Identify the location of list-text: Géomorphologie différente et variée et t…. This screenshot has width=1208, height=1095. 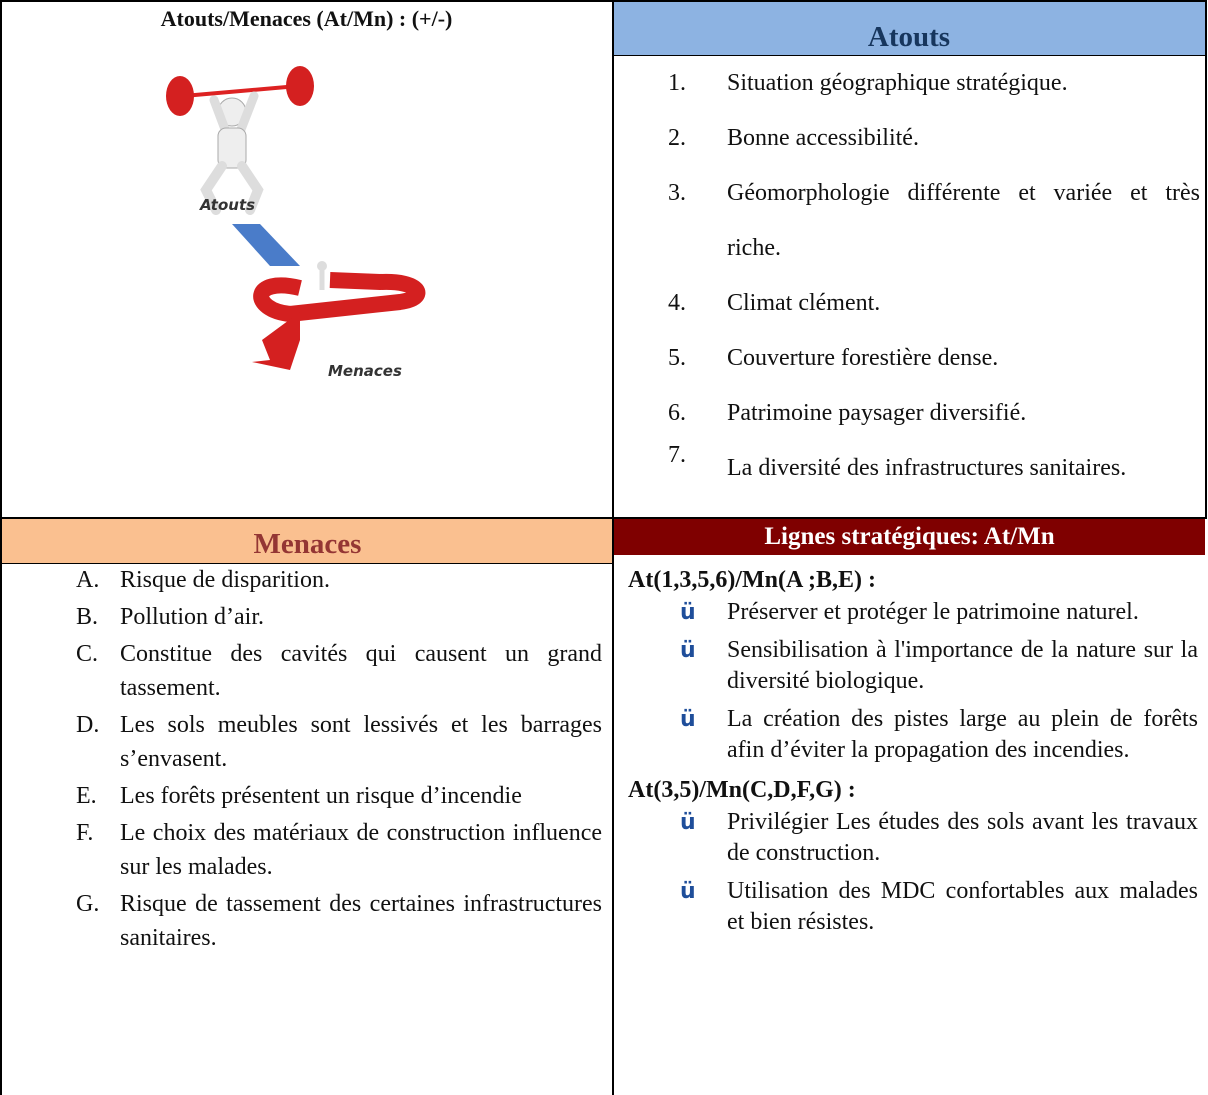
(963, 220).